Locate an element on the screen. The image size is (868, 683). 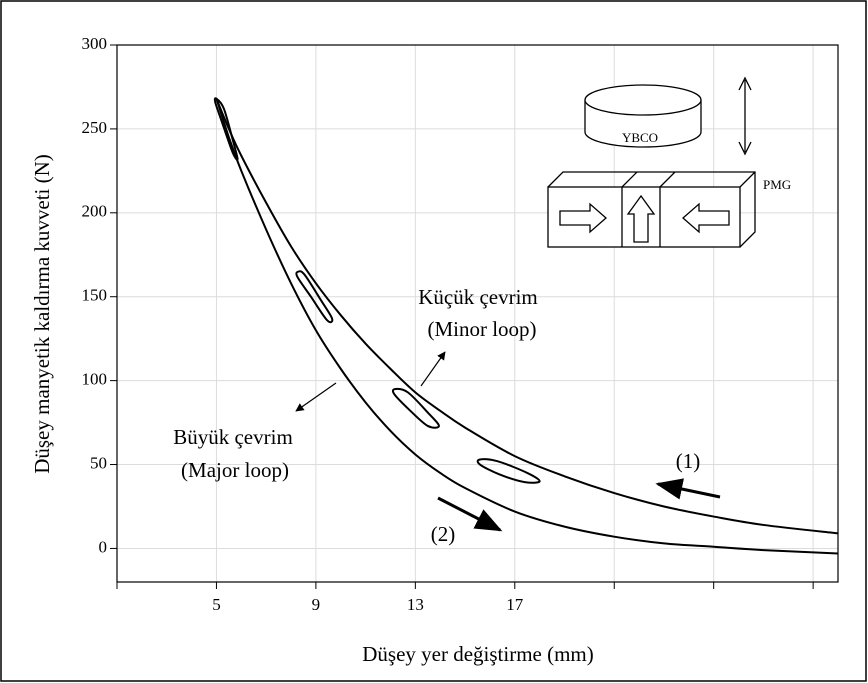
annotation: Büyük çevrim is located at coordinates (233, 437).